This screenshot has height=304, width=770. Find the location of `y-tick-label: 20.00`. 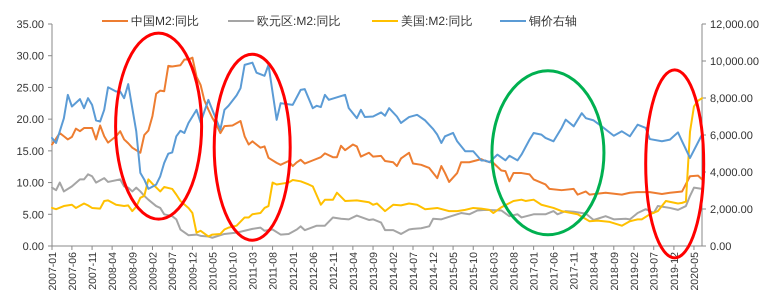

y-tick-label: 20.00 is located at coordinates (30, 120).